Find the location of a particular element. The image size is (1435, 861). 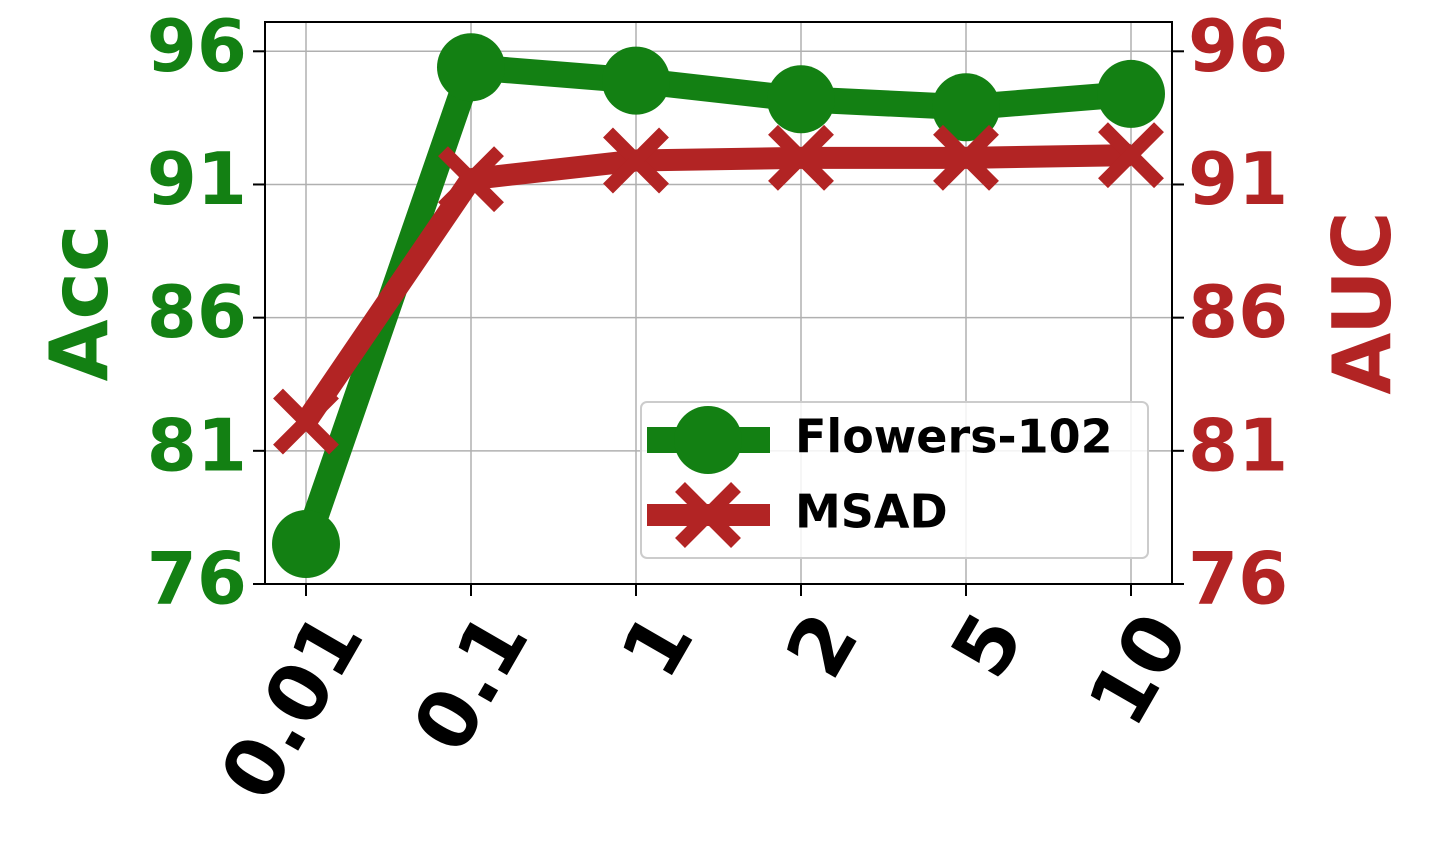

y2-tick-label: 76 is located at coordinates (1238, 579).